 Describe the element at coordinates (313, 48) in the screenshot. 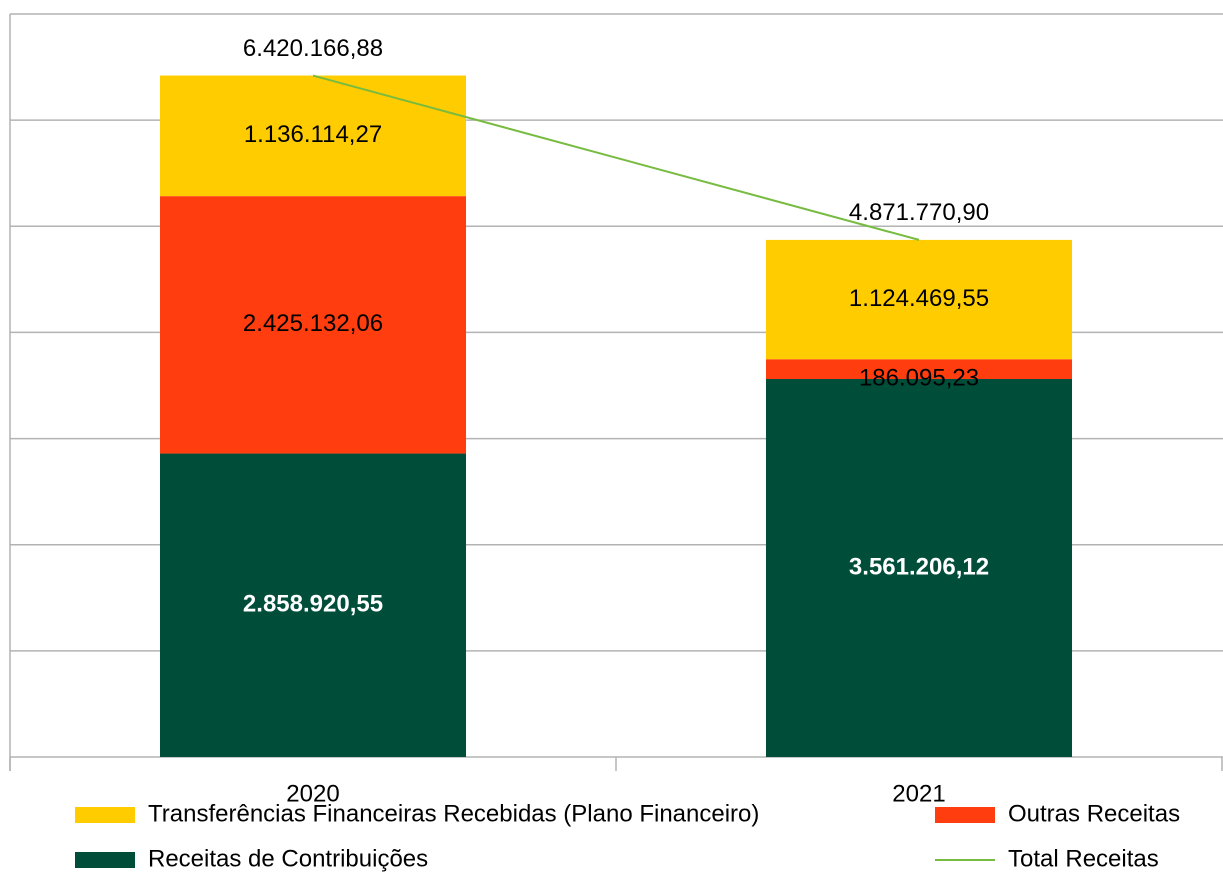

I see `value-label: 6.420.166,88` at that location.